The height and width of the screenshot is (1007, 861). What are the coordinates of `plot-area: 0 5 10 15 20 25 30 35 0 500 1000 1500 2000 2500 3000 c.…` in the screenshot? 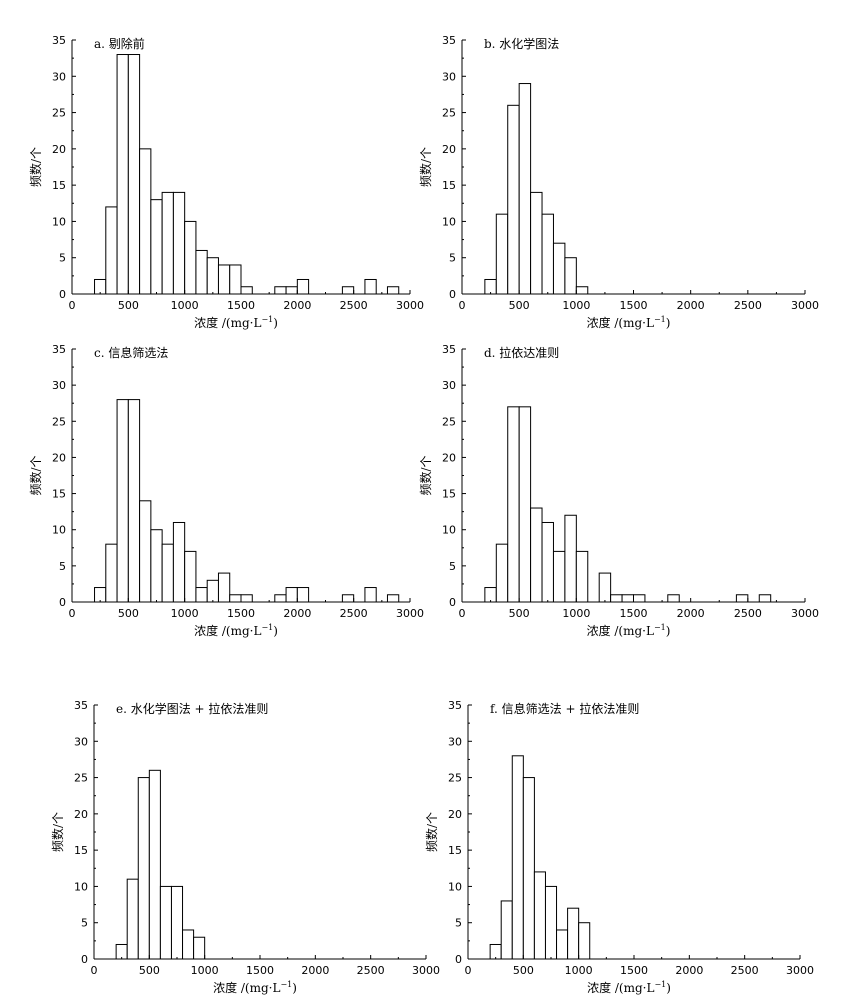 It's located at (226, 490).